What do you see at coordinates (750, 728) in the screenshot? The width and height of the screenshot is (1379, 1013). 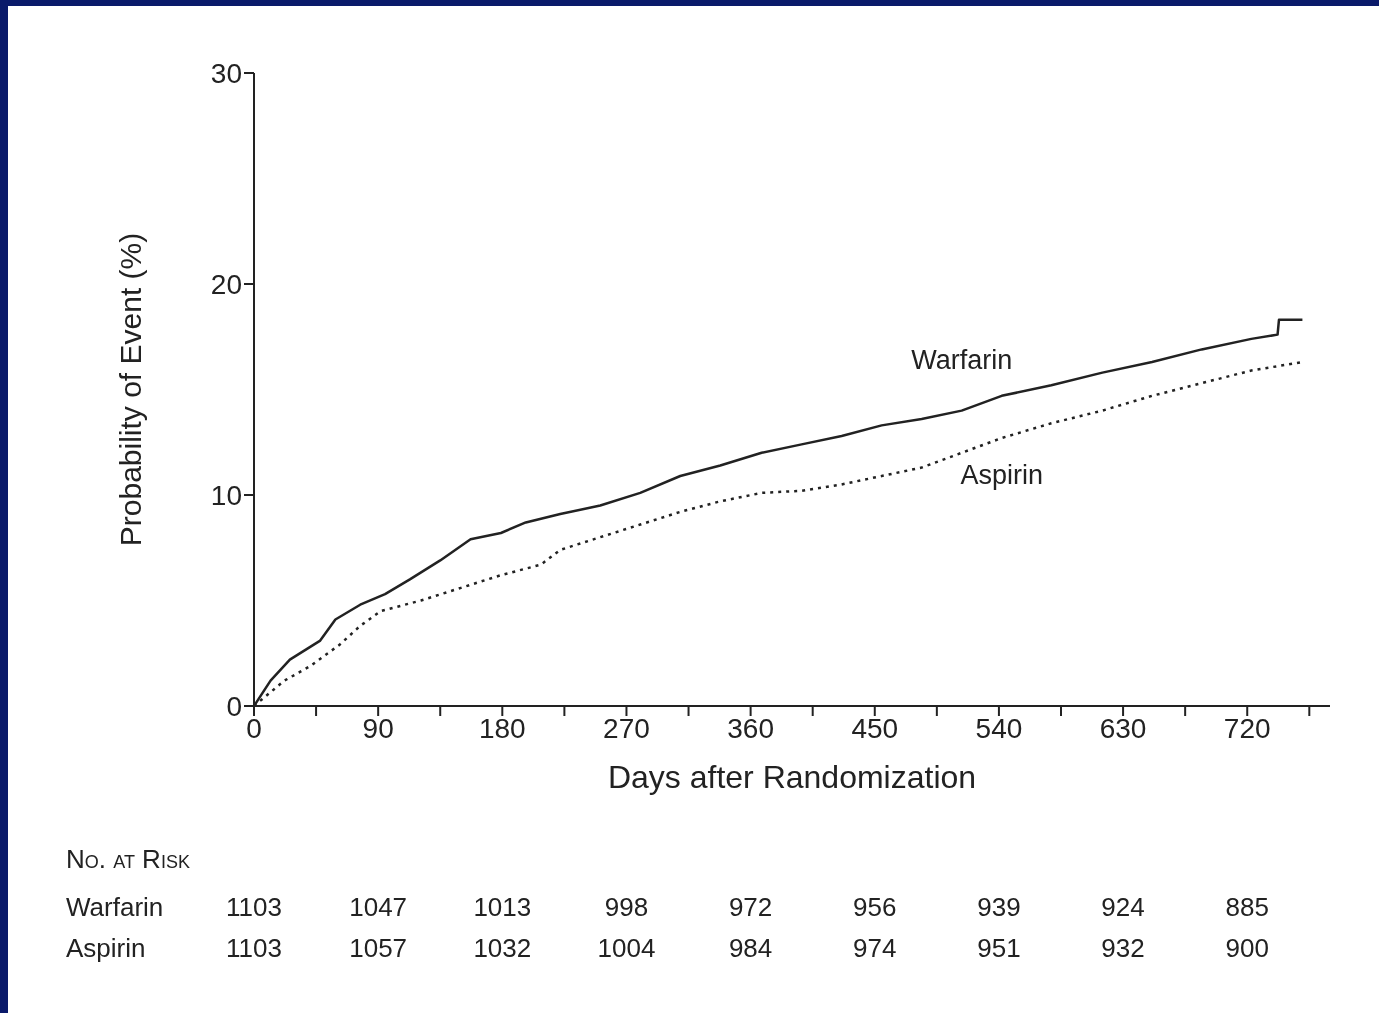 I see `x-tick-label: 360` at bounding box center [750, 728].